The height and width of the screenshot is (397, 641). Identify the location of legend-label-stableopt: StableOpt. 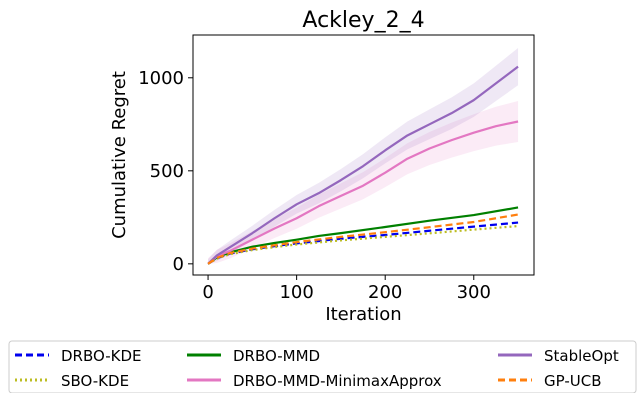
(581, 356).